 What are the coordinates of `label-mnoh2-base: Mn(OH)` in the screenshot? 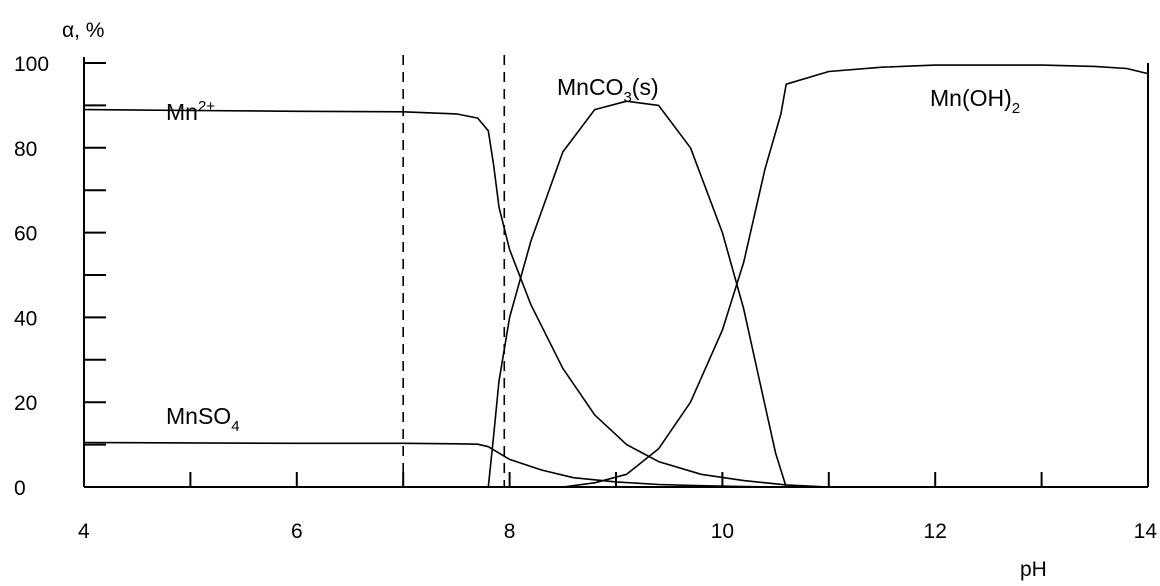 It's located at (971, 98).